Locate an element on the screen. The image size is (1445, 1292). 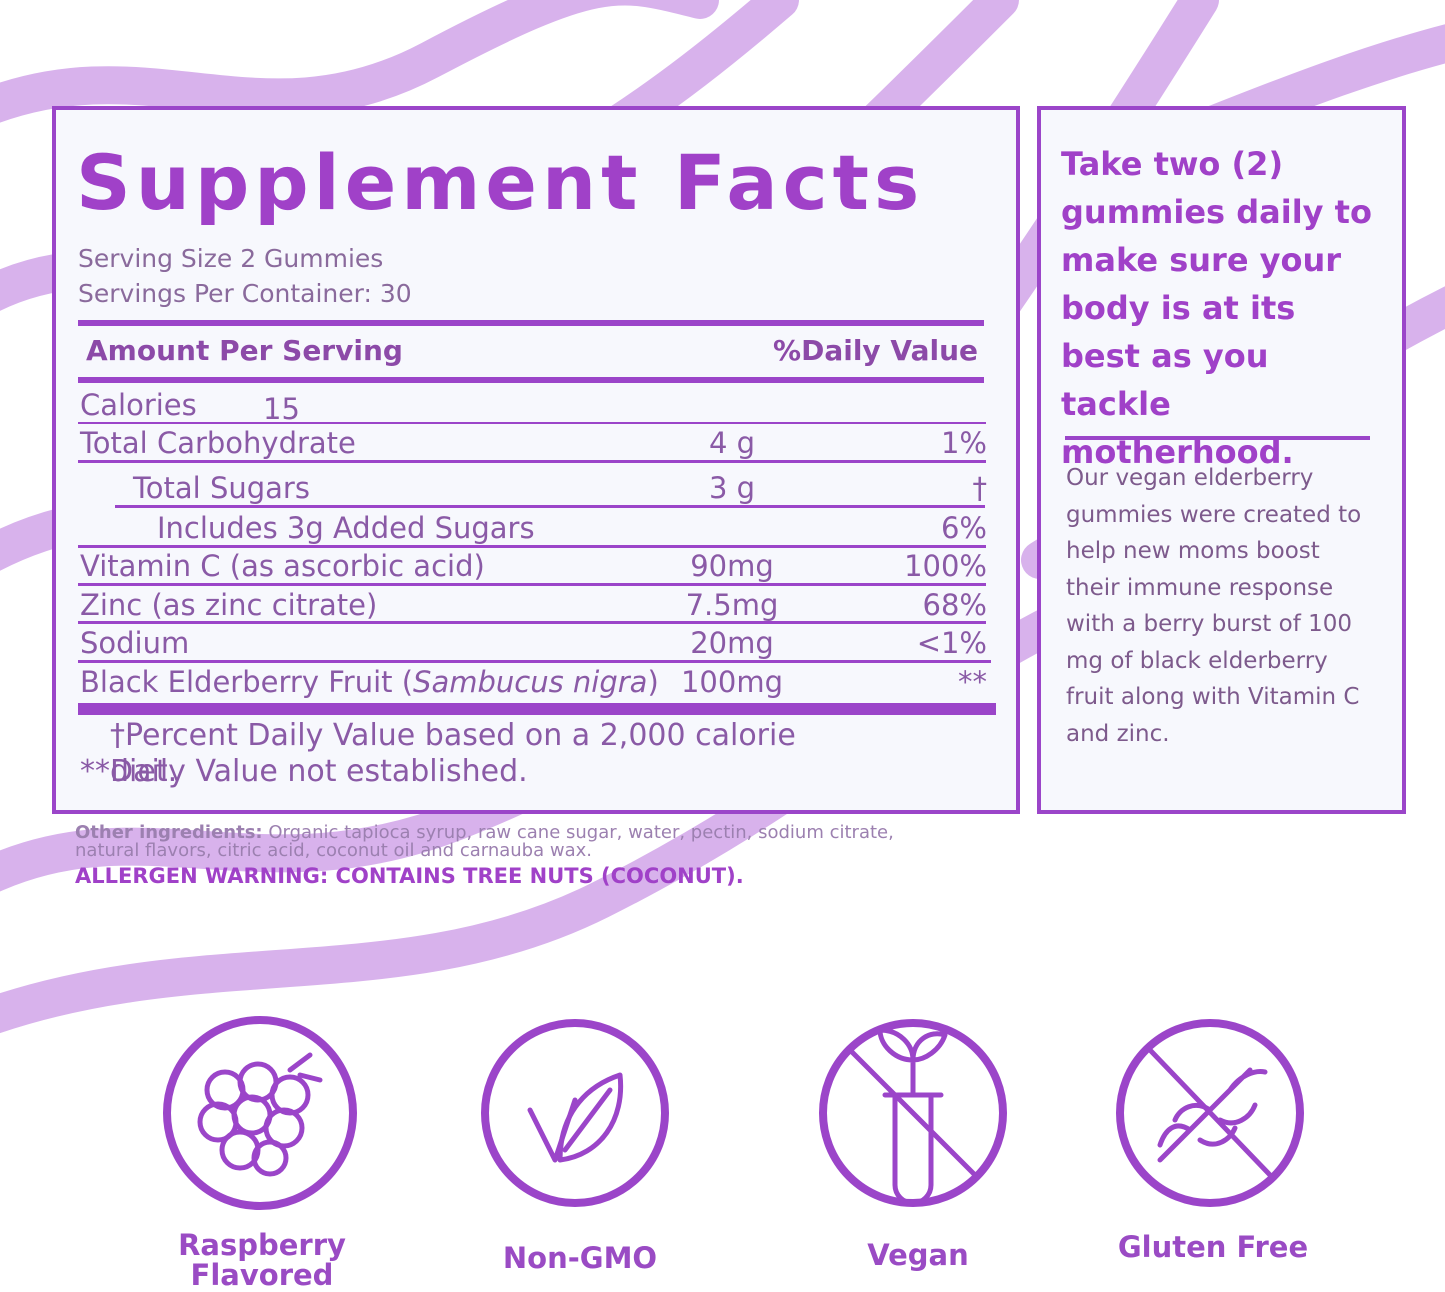
nutrient-name-text: Sodium is located at coordinates (135, 643).